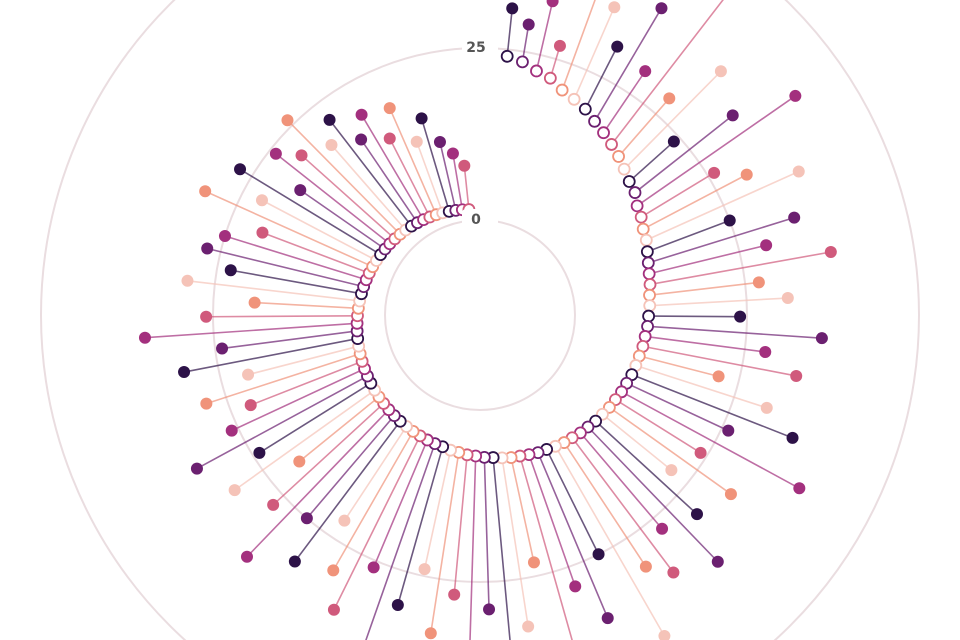 This screenshot has width=960, height=640. I want to click on ring-label-bg, so click(480, 220).